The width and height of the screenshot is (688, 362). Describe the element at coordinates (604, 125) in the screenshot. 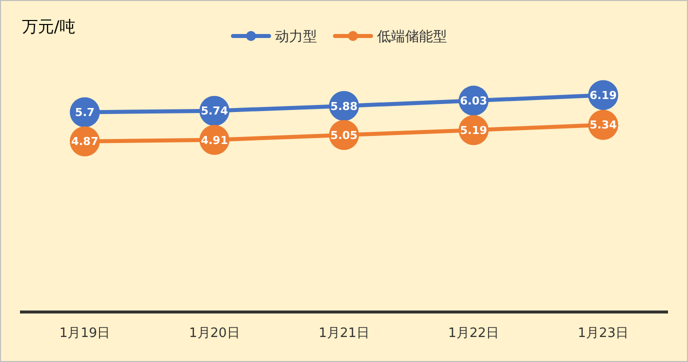

I see `data-label: 5.34` at that location.